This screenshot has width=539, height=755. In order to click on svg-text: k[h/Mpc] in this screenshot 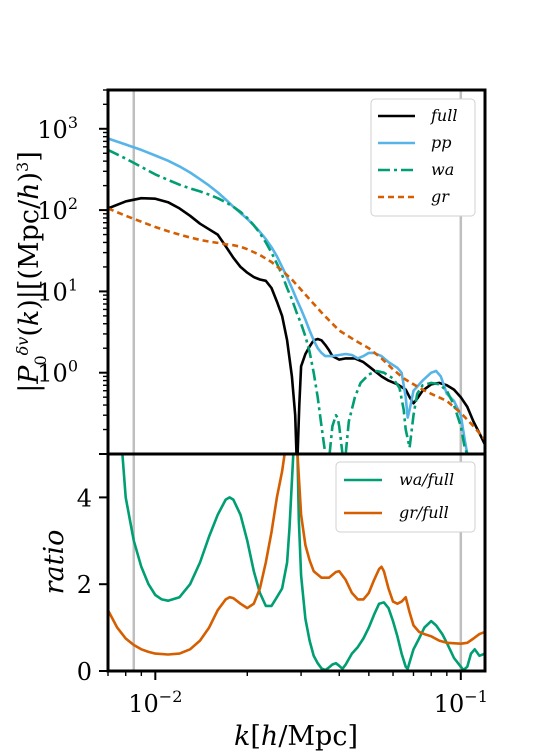, I will do `click(296, 736)`.